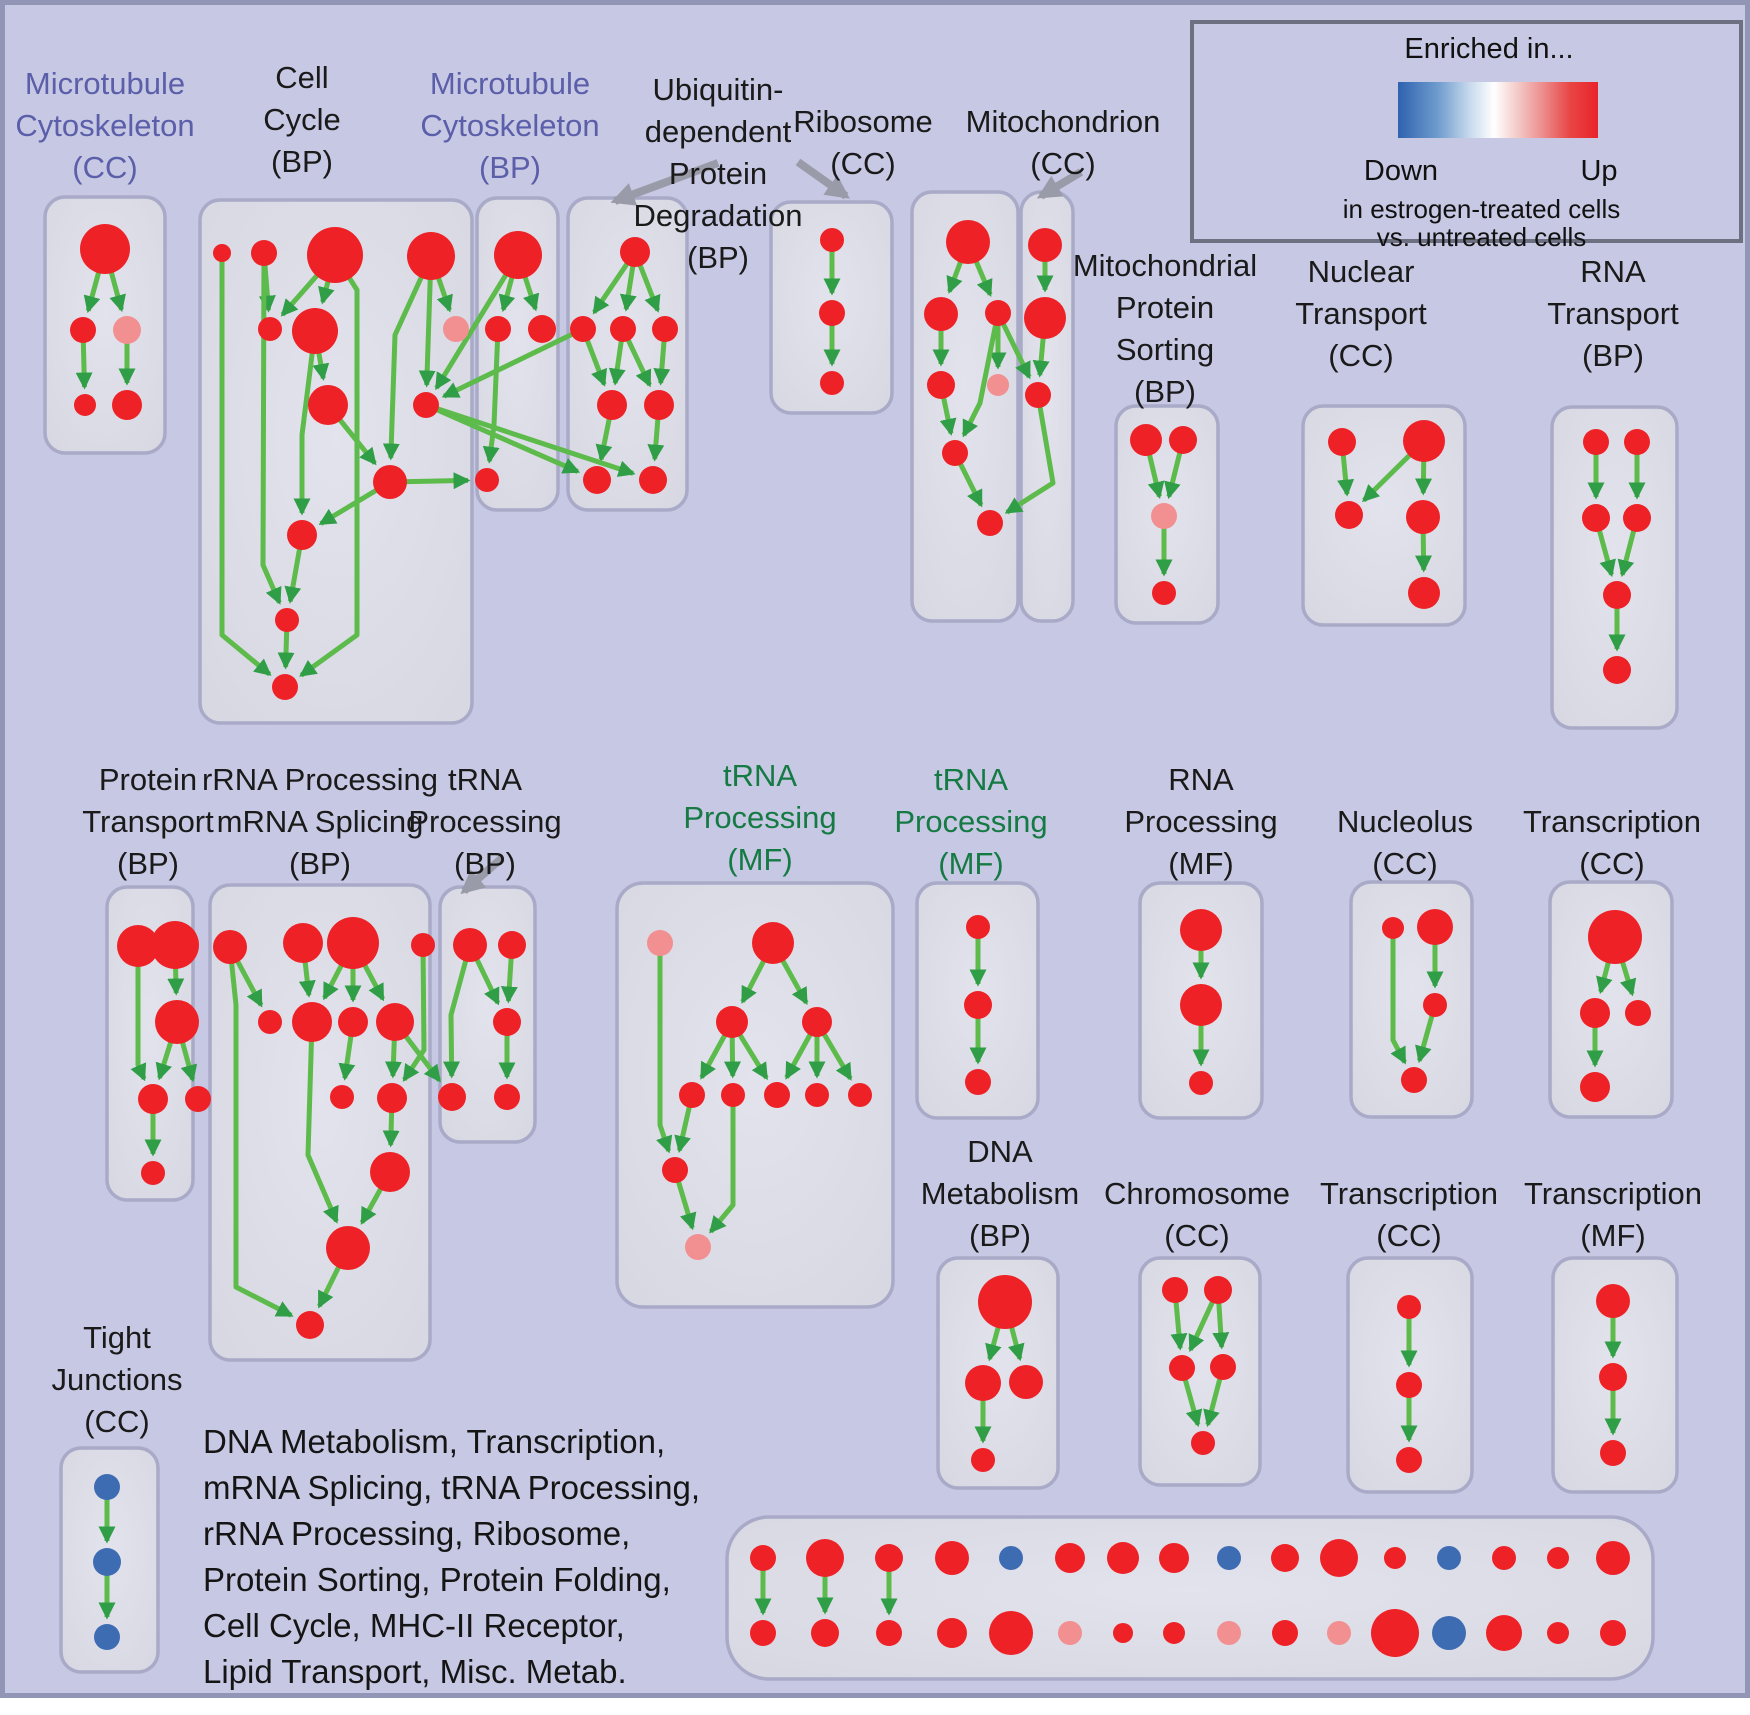 The image size is (1750, 1715). Describe the element at coordinates (417, 1533) in the screenshot. I see `misc-note-line: rRNA Processing, Ribosome,` at that location.